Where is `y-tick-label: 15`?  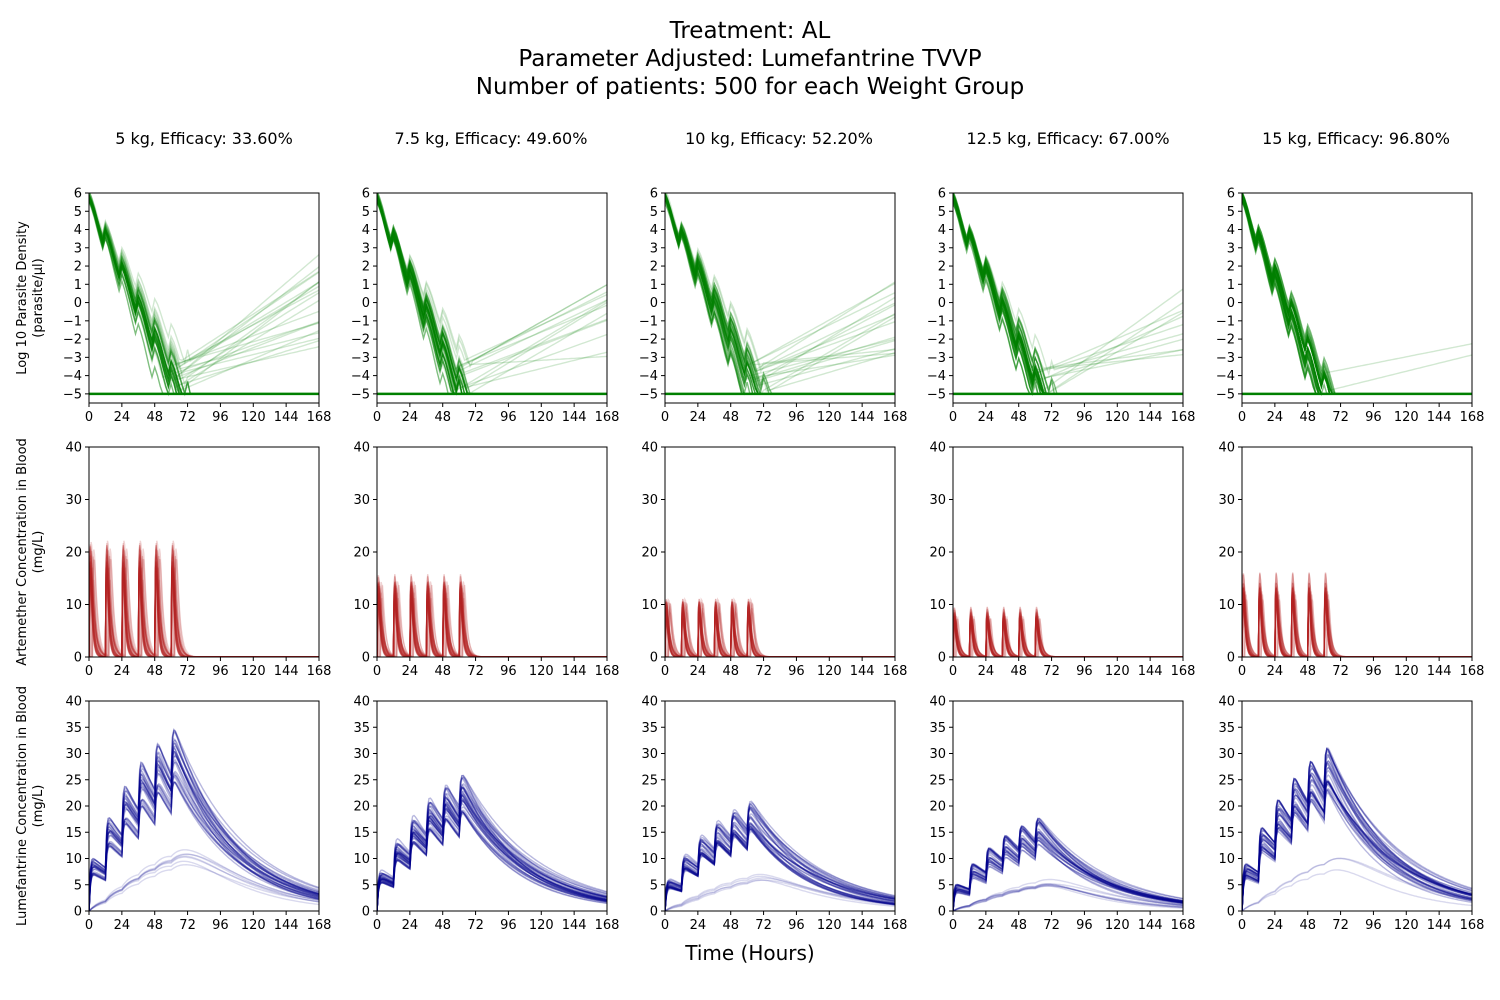 y-tick-label: 15 is located at coordinates (73, 833).